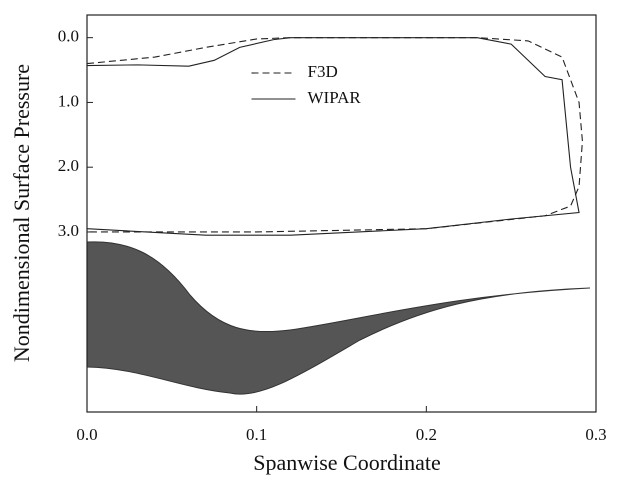 The height and width of the screenshot is (481, 622). What do you see at coordinates (68, 165) in the screenshot?
I see `y-tick-label: 2.0` at bounding box center [68, 165].